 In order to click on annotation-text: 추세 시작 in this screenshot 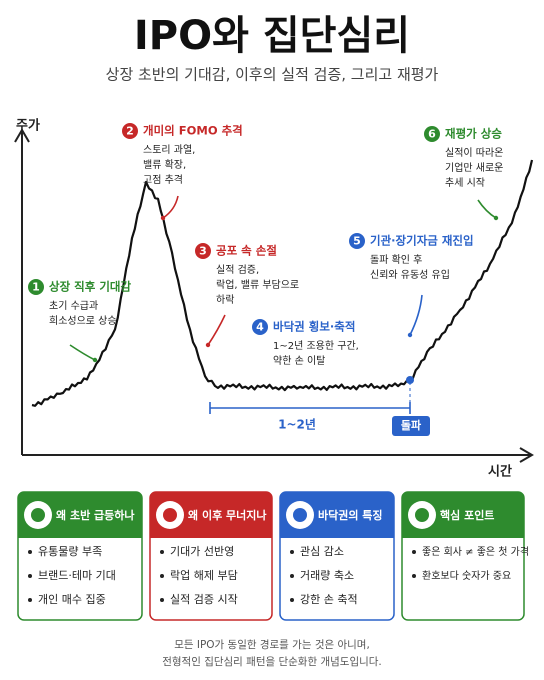, I will do `click(465, 183)`.